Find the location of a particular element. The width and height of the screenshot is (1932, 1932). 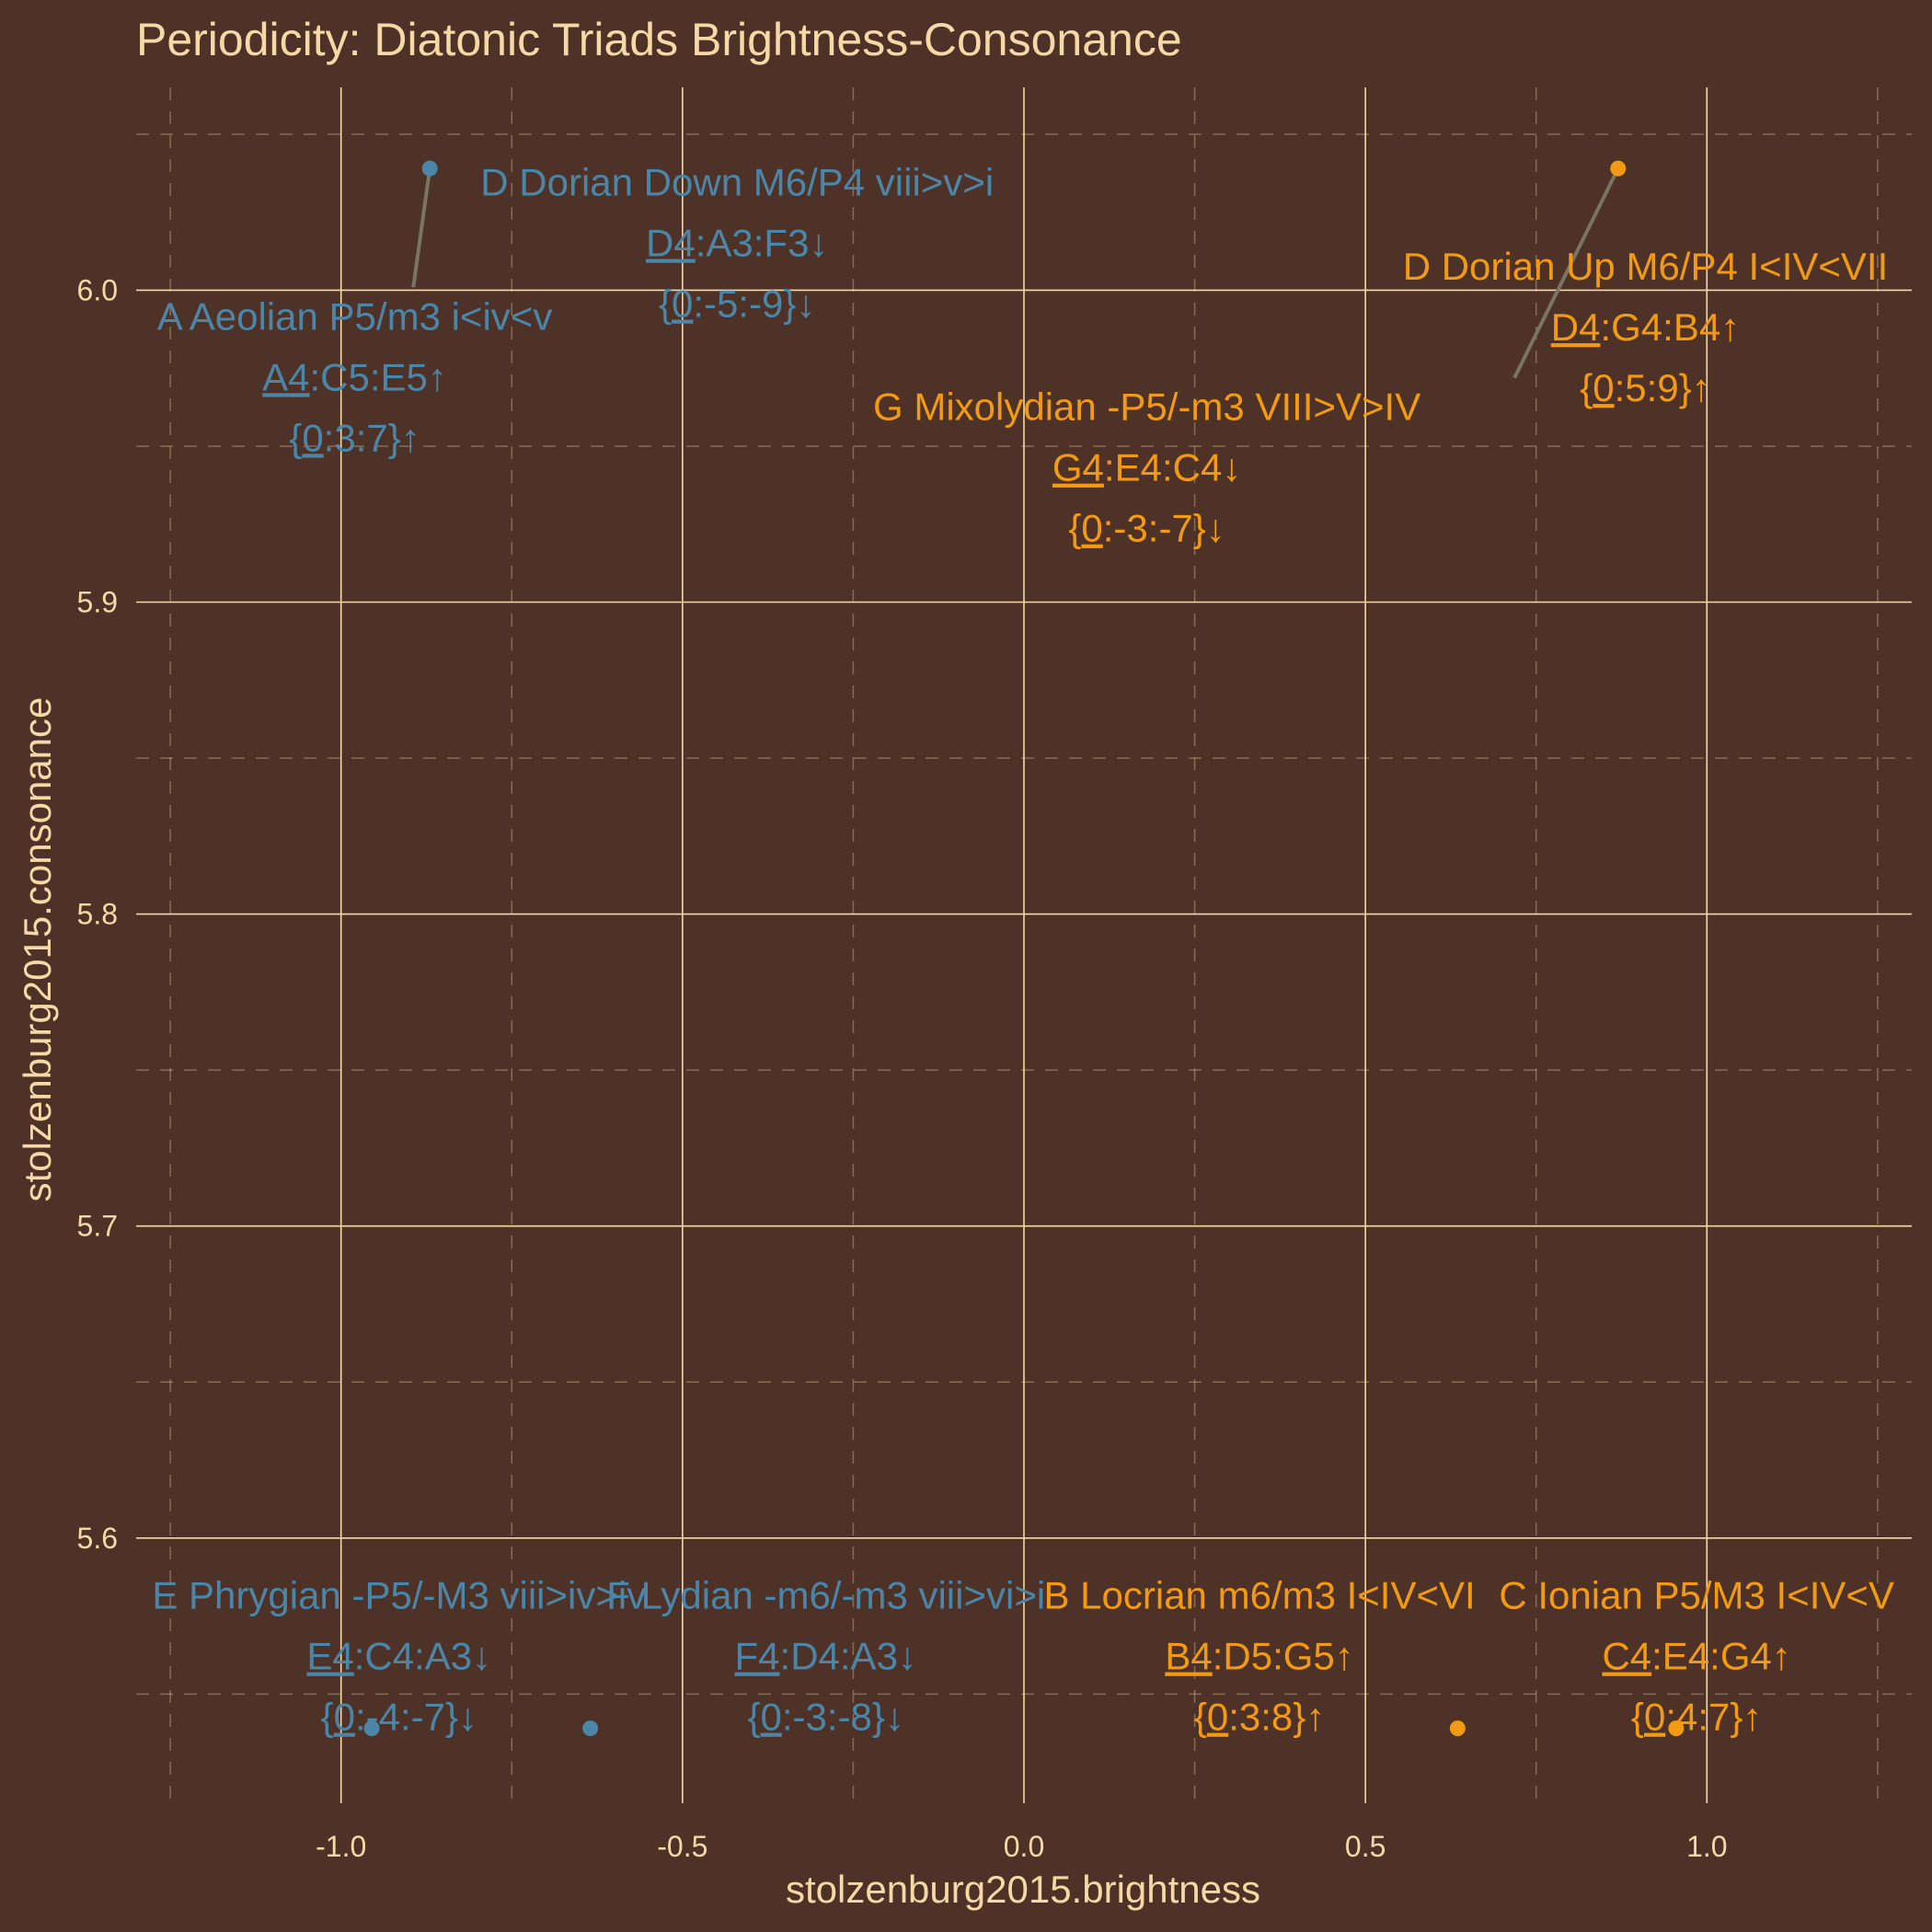

point-label-line: {0:4:7}↑ is located at coordinates (1696, 1717).